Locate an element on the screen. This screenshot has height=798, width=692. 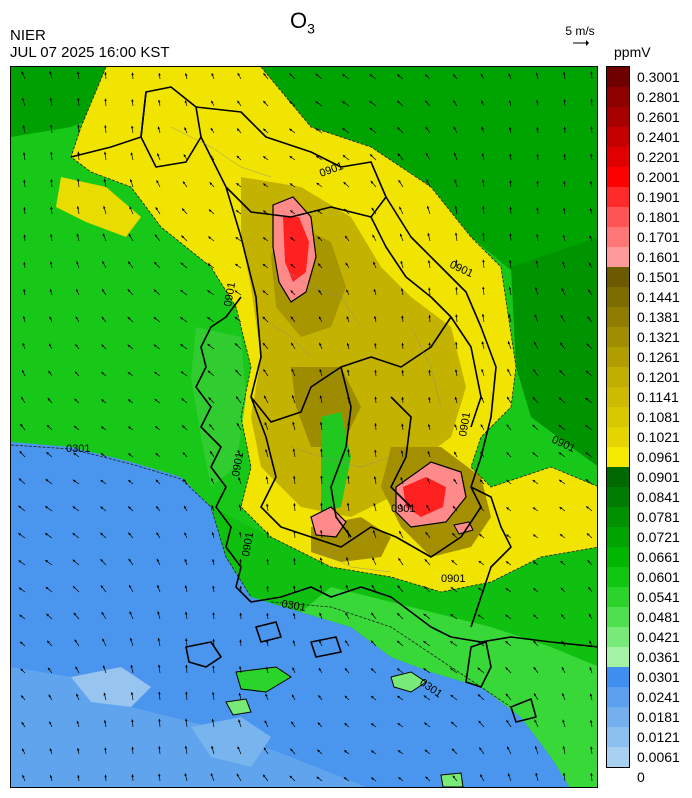
hotspot-north-red is located at coordinates (296, 249).